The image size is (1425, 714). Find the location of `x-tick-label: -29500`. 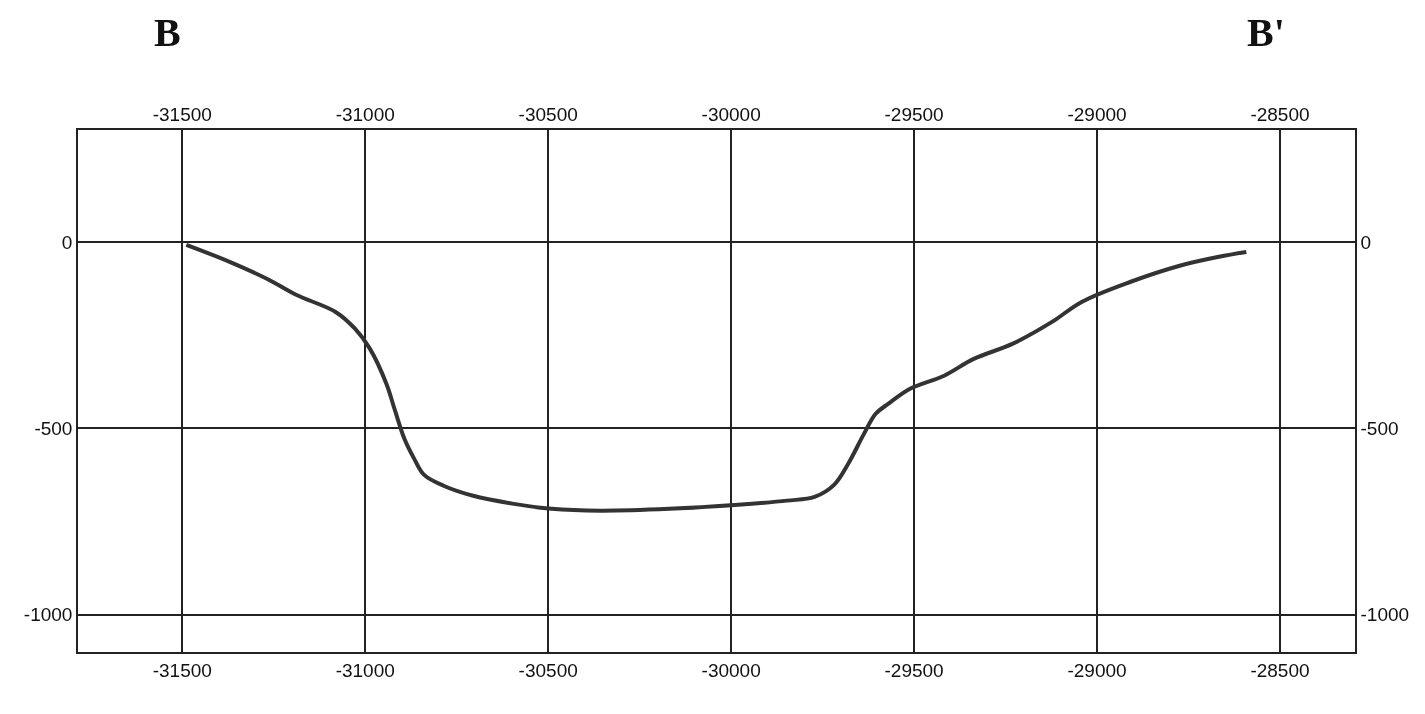

x-tick-label: -29500 is located at coordinates (914, 114).